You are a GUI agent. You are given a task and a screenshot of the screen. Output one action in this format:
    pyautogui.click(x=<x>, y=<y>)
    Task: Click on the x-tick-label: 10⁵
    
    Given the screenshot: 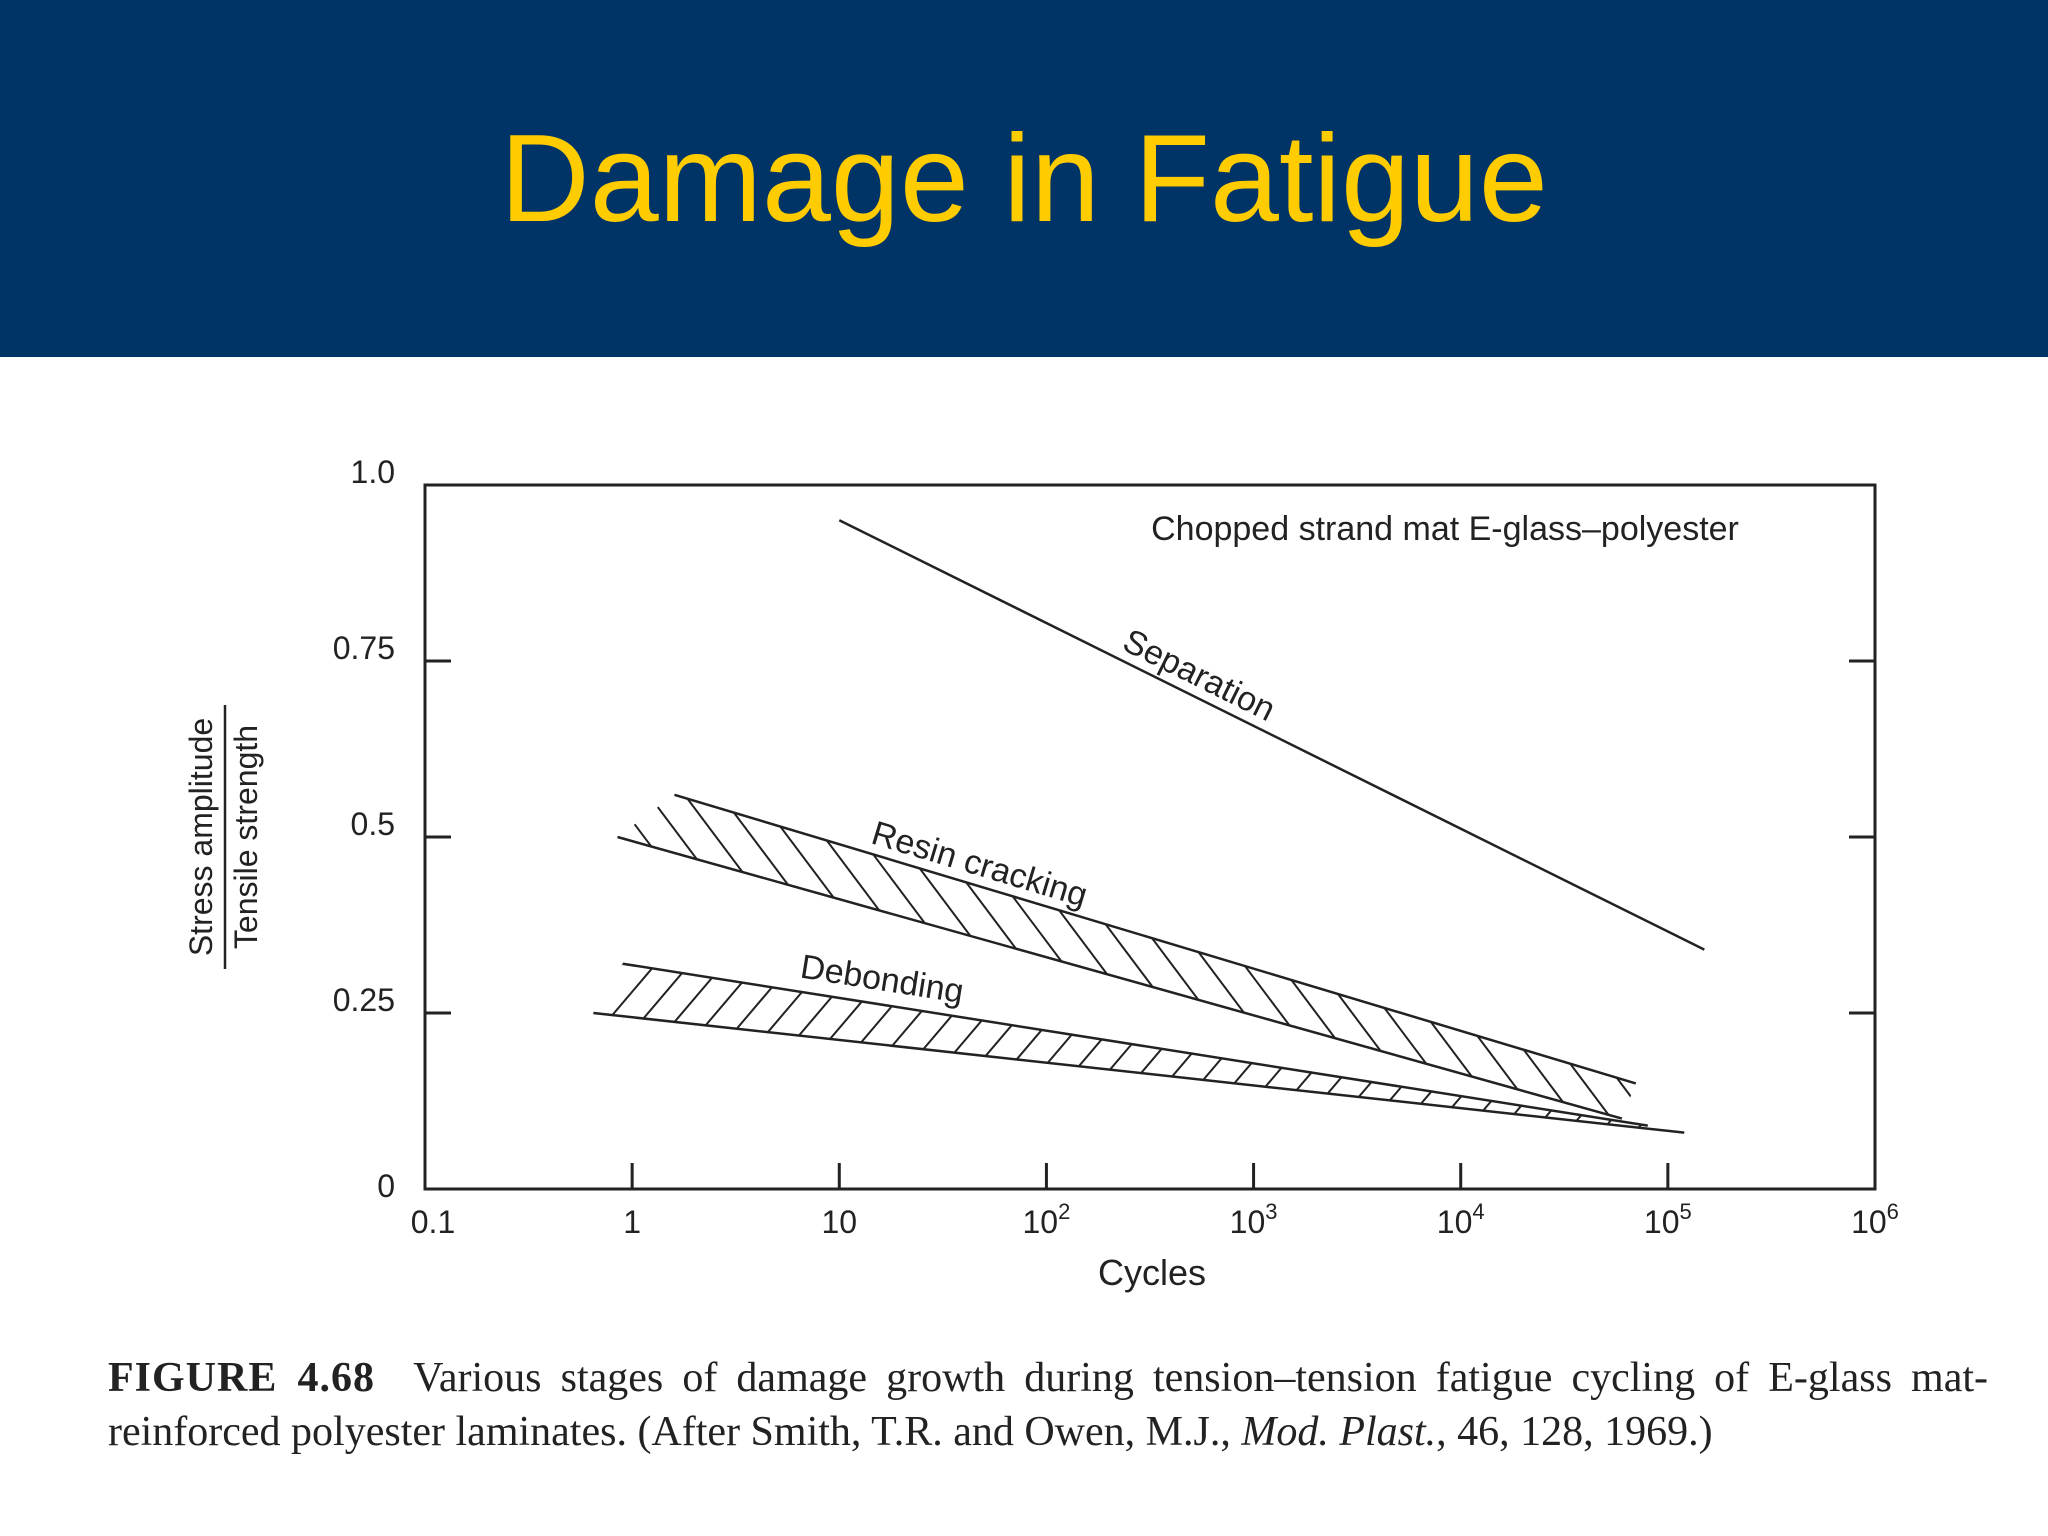 What is the action you would take?
    pyautogui.click(x=1668, y=1219)
    